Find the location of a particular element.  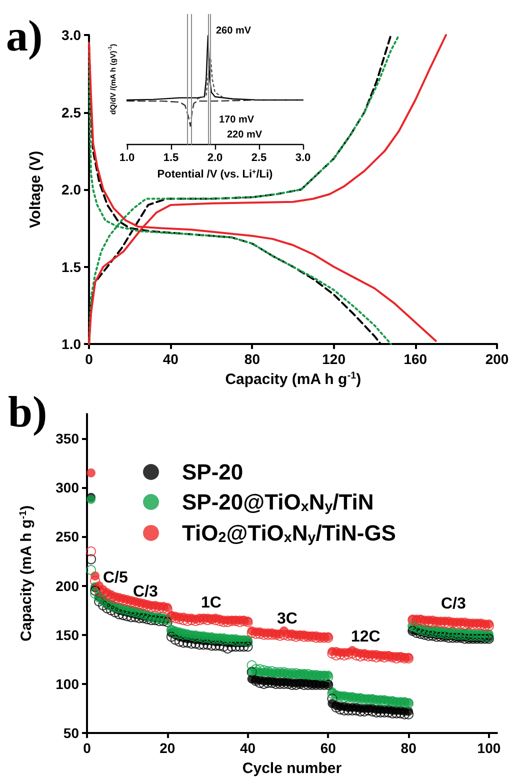

annotation: 1C is located at coordinates (211, 603).